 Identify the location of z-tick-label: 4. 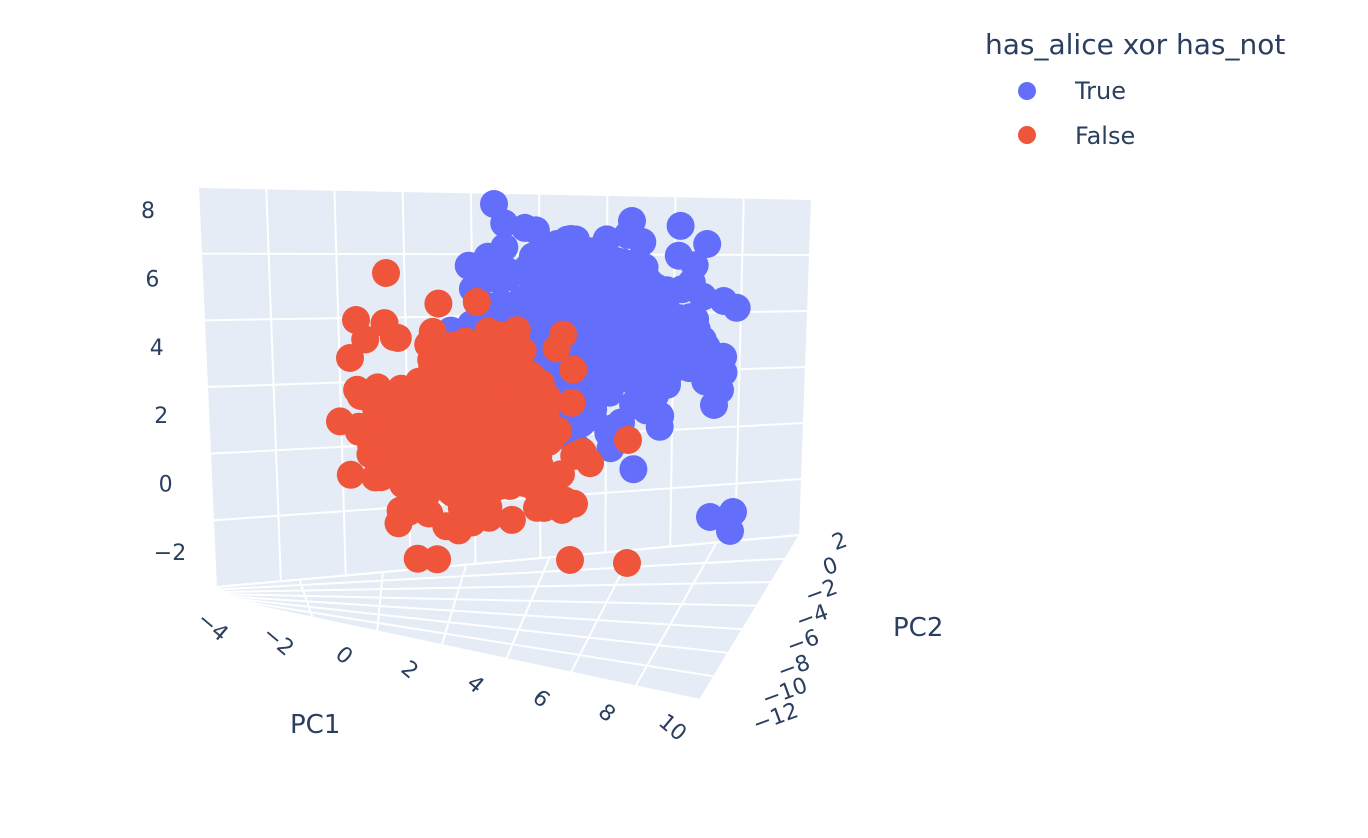
(157, 348).